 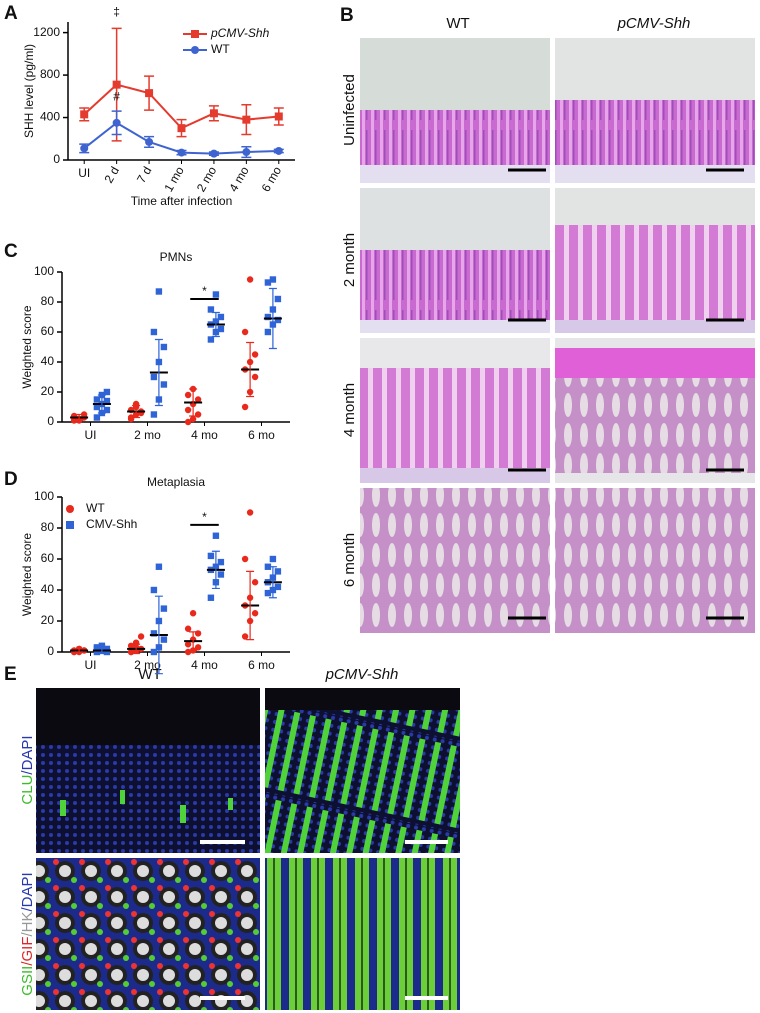 I want to click on stain-label: GSII/GIF/HK/DAPI, so click(x=27, y=933).